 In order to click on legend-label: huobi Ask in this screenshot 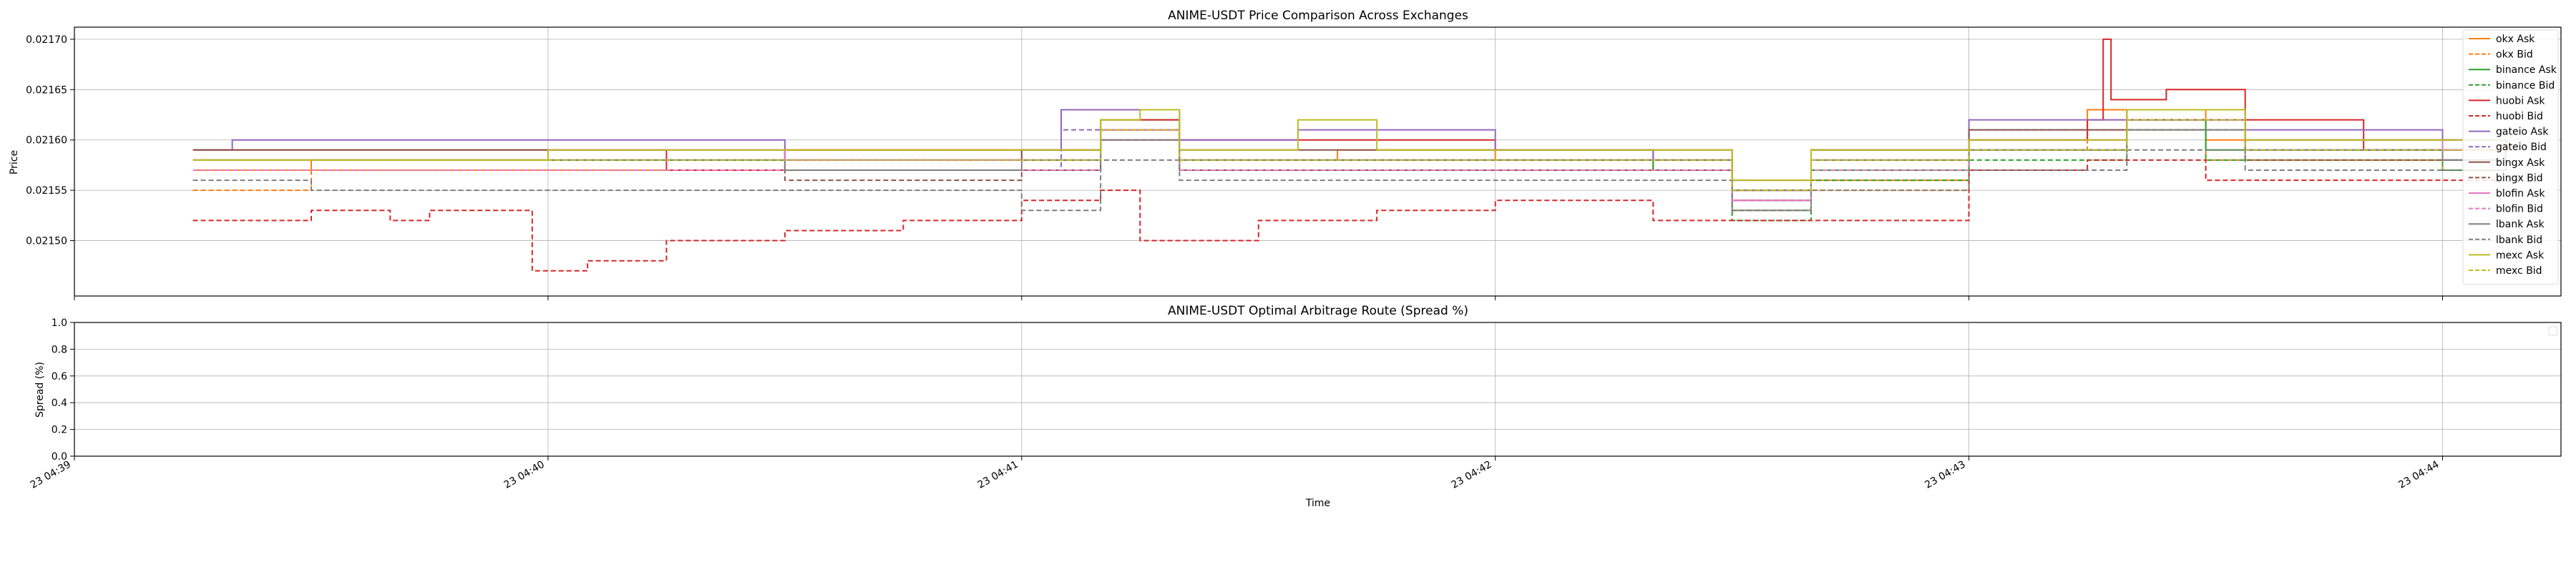, I will do `click(2520, 101)`.